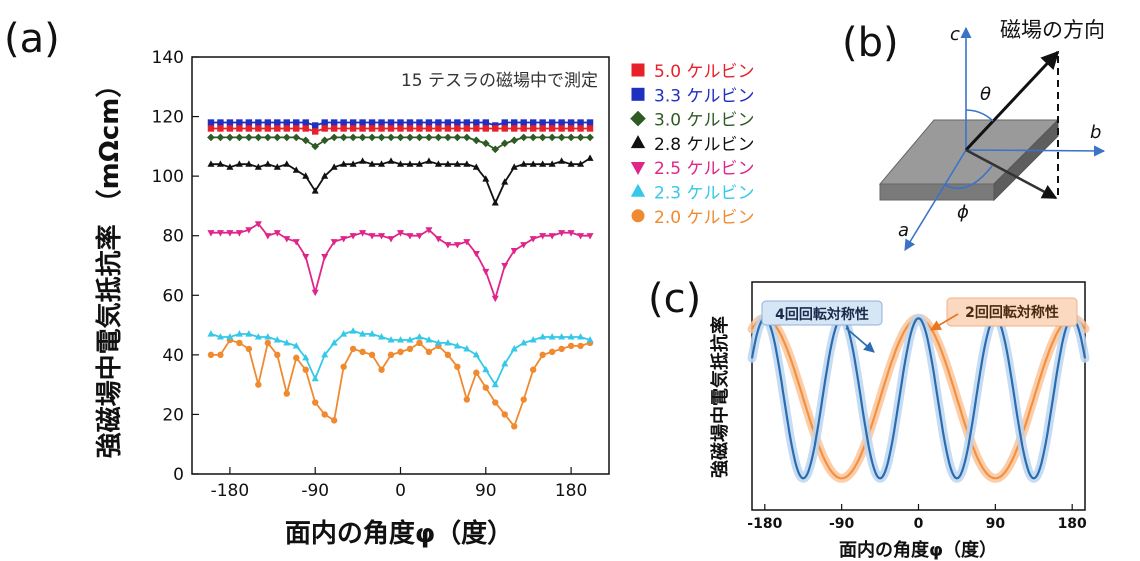 The height and width of the screenshot is (561, 1140). What do you see at coordinates (486, 491) in the screenshot?
I see `panel-a-x-tick-label: 90` at bounding box center [486, 491].